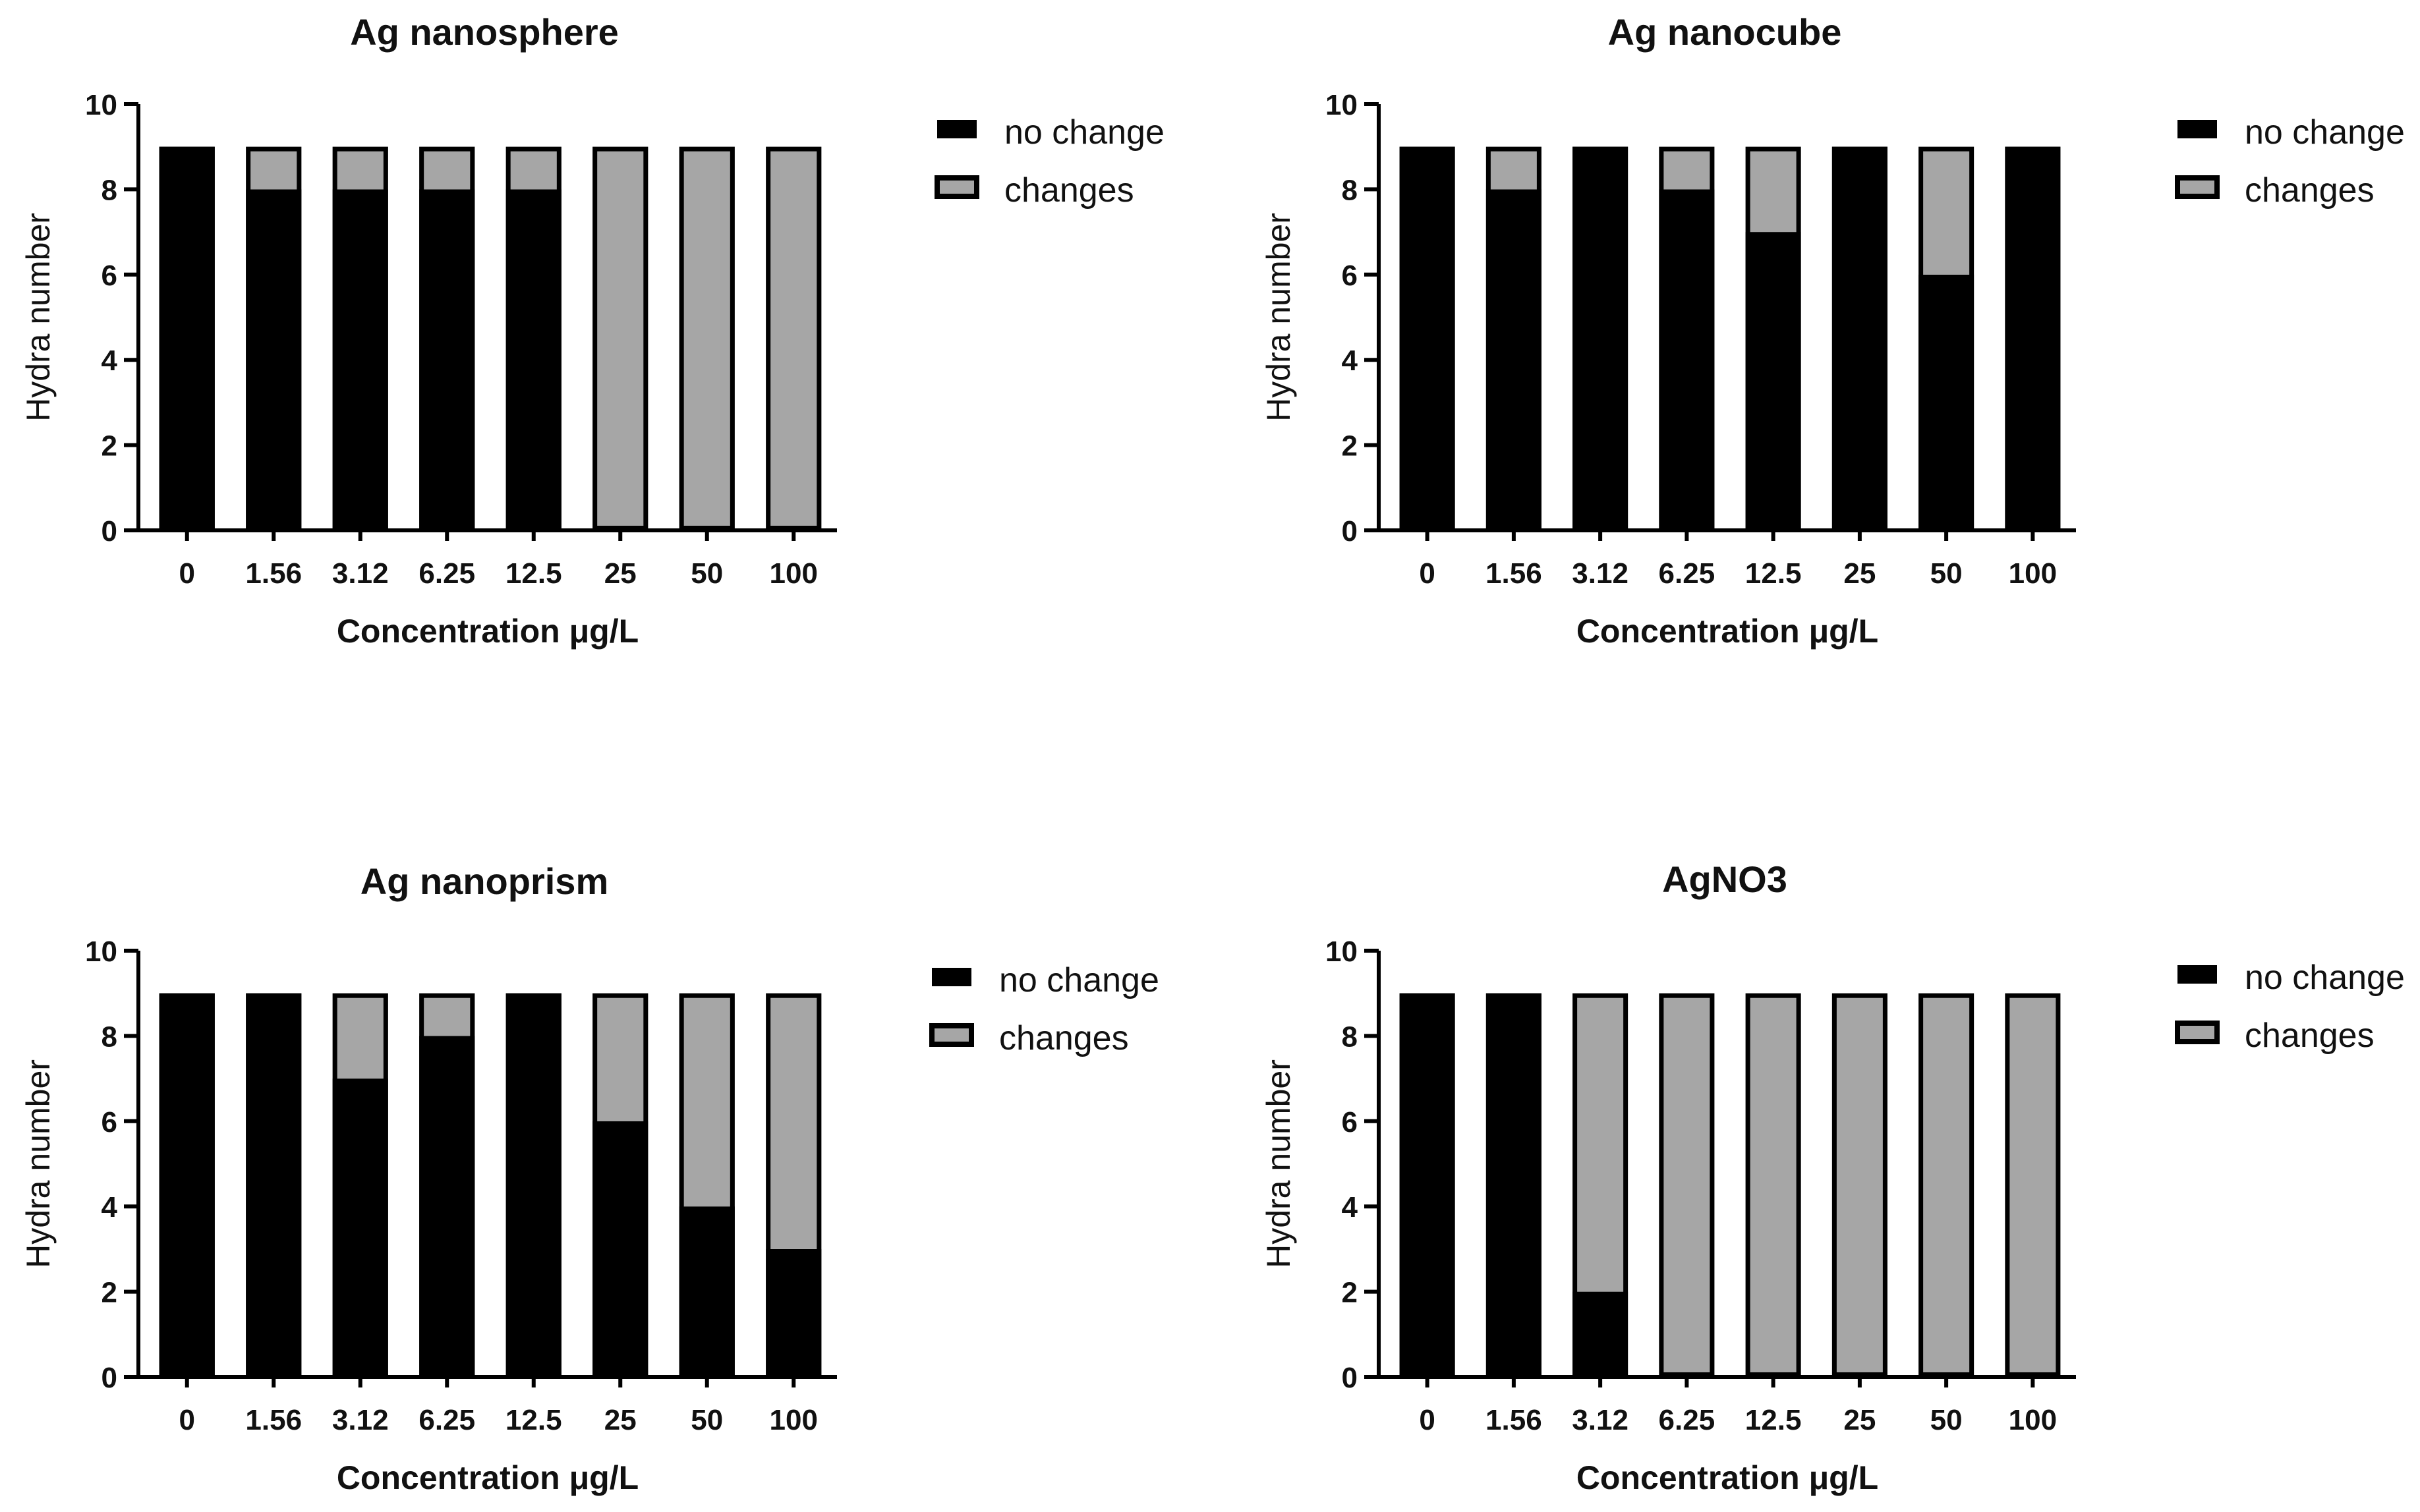 The image size is (2420, 1512). I want to click on chart-title: Ag nanocube, so click(1725, 32).